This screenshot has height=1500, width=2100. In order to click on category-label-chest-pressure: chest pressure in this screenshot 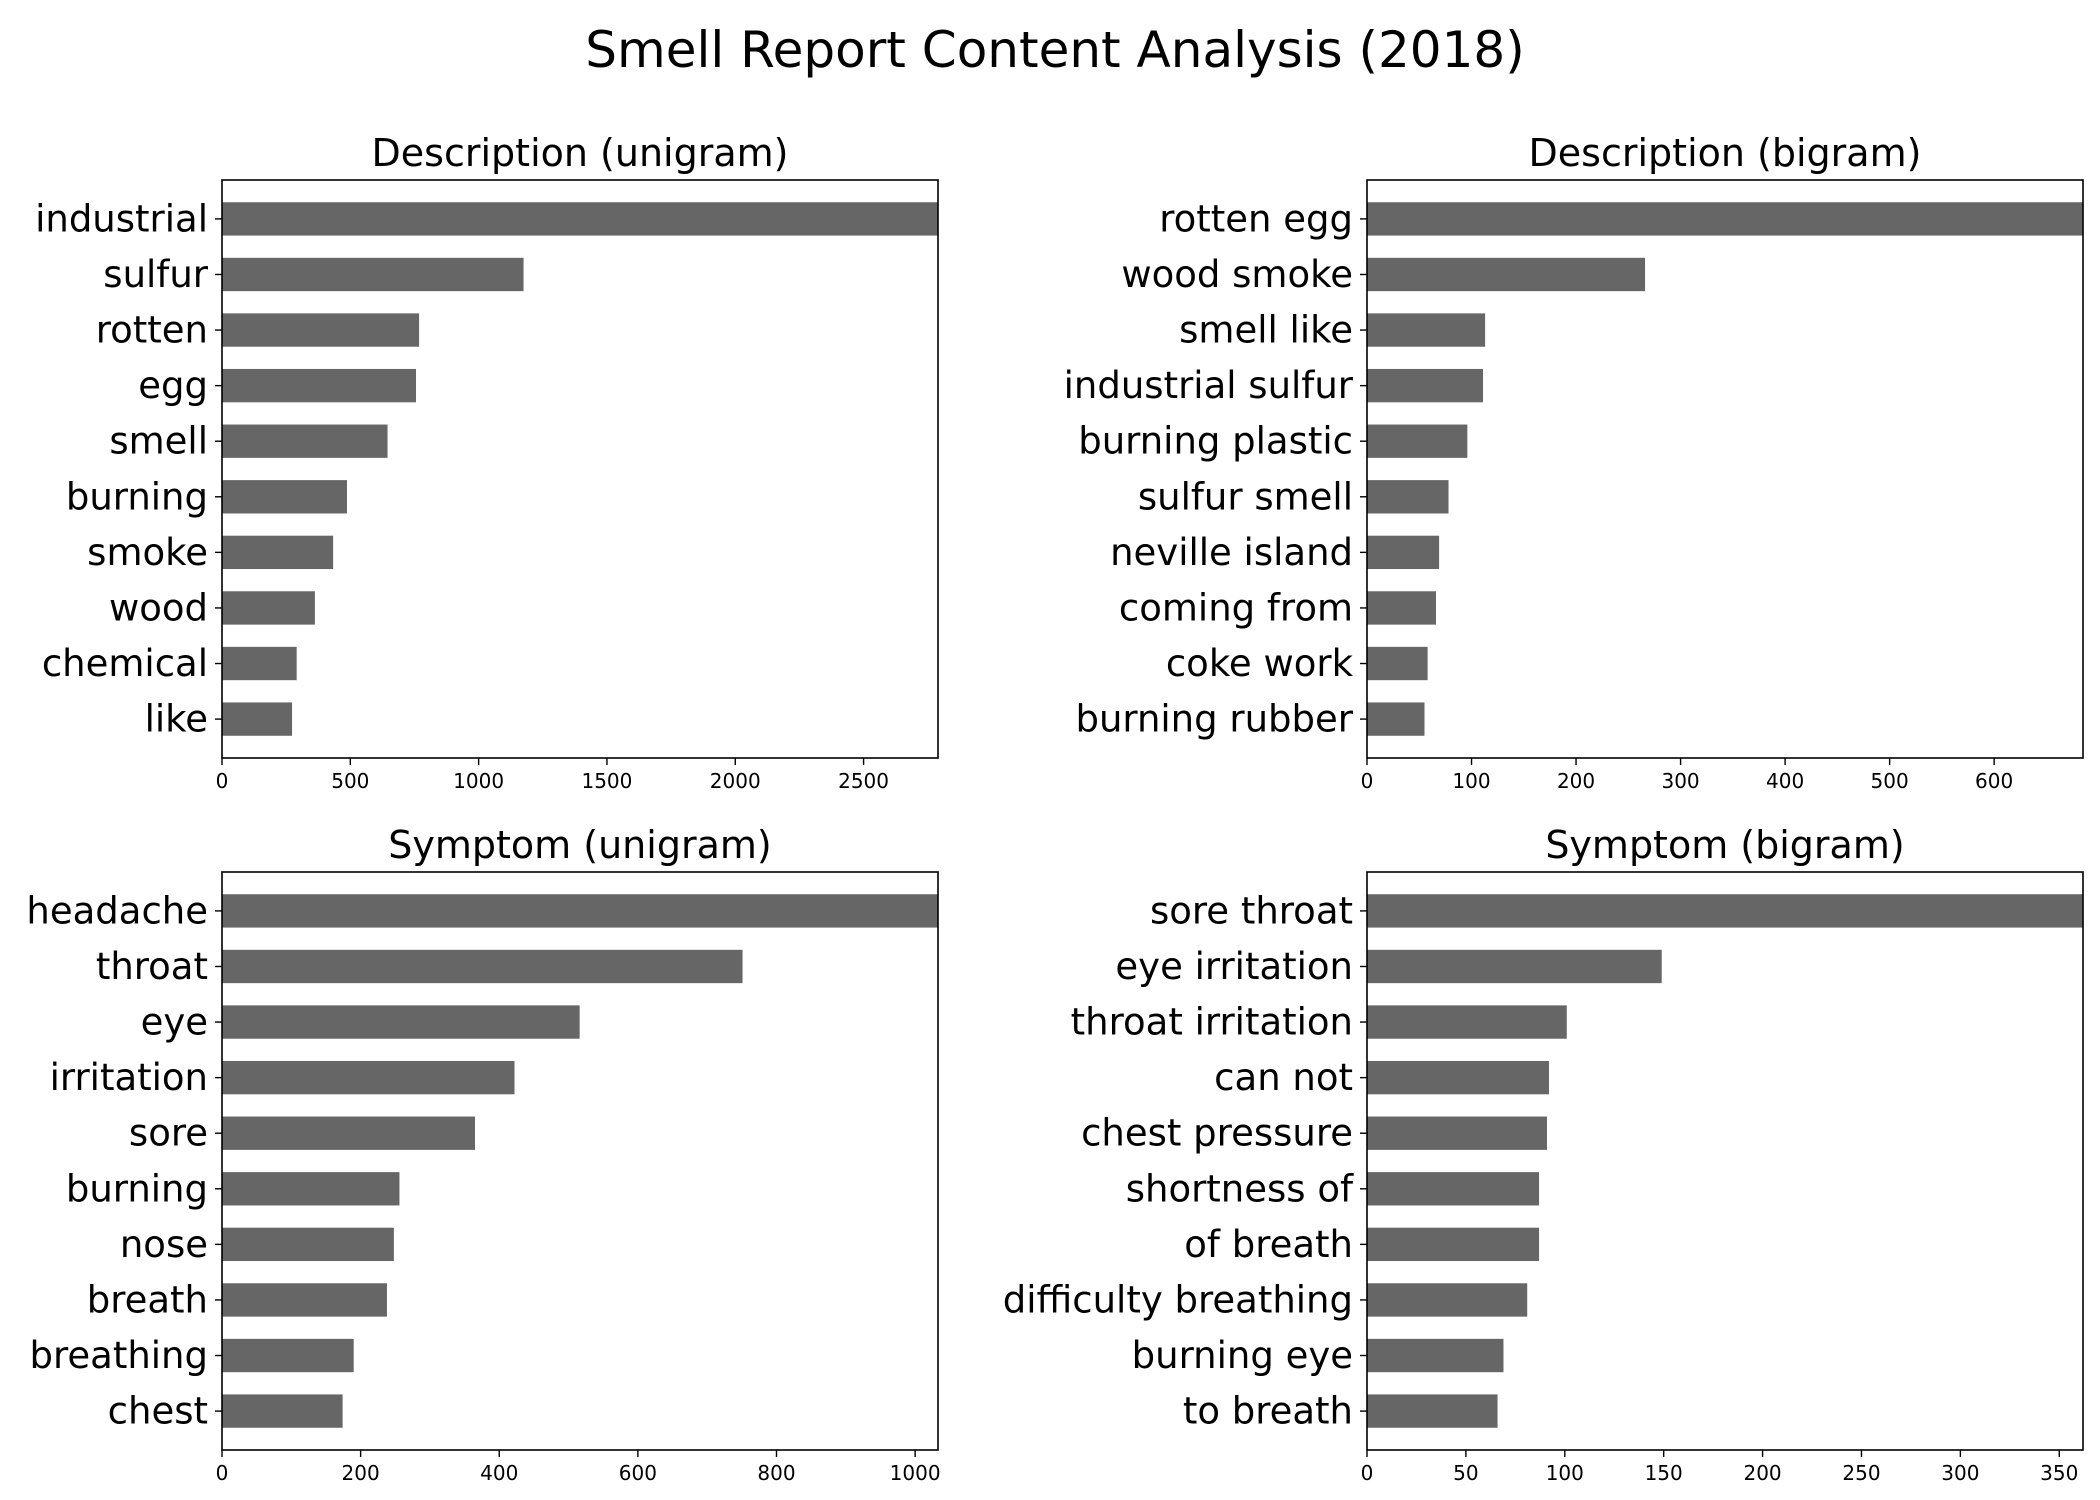, I will do `click(1217, 1133)`.